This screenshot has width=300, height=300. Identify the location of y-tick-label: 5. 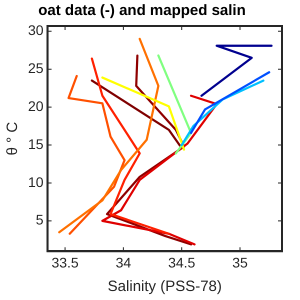
(40, 220).